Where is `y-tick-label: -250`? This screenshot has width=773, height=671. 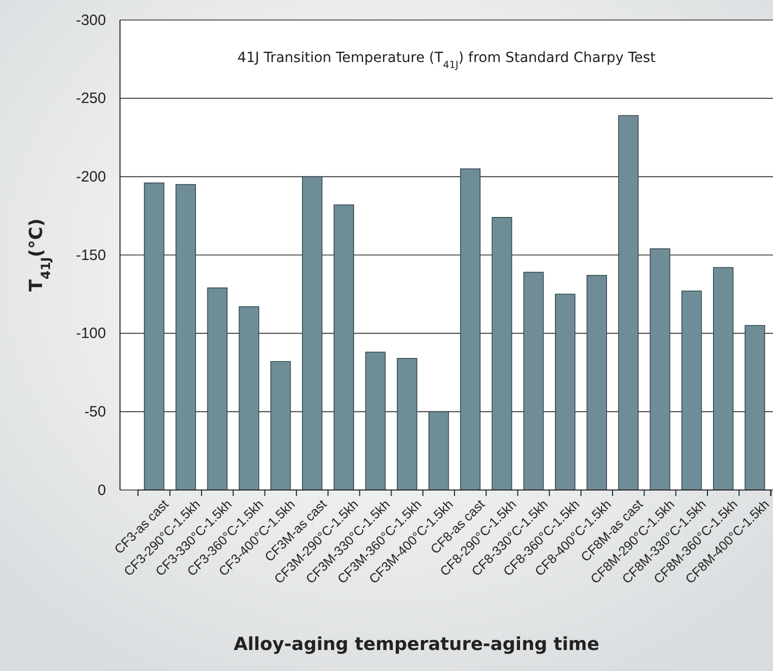
y-tick-label: -250 is located at coordinates (91, 99).